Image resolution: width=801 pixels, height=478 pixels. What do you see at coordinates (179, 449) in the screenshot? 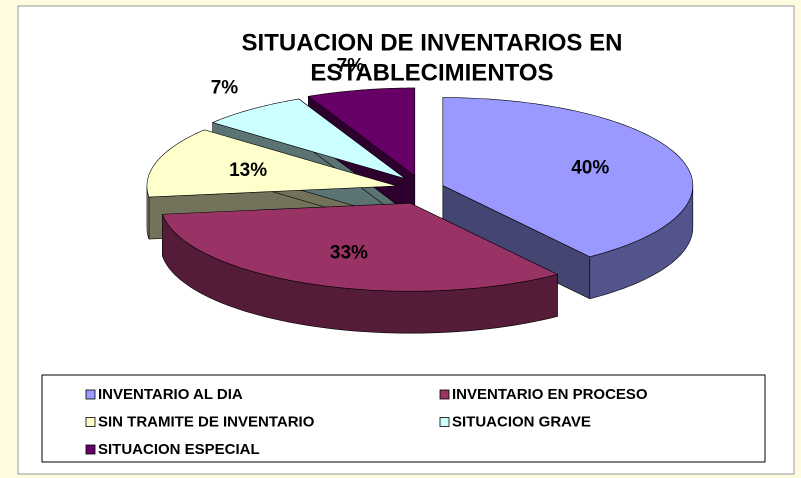
I see `legend-label: SITUACION ESPECIAL` at bounding box center [179, 449].